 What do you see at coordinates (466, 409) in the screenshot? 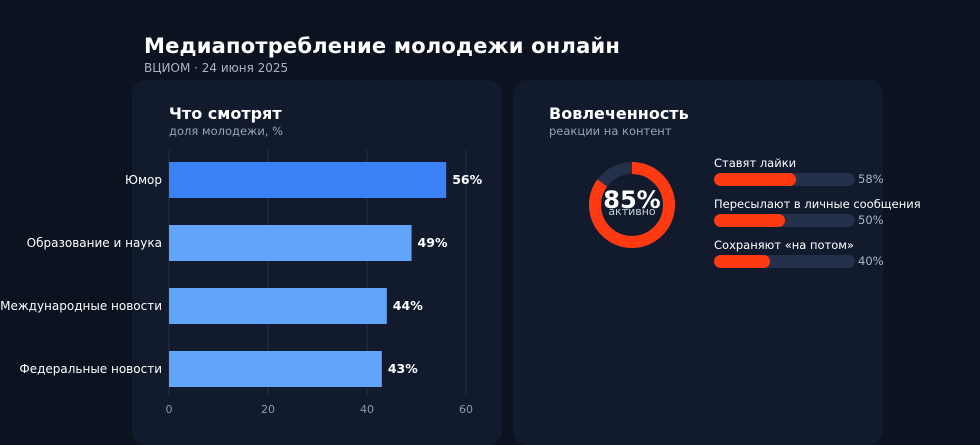
I see `x-tick-label: 60` at bounding box center [466, 409].